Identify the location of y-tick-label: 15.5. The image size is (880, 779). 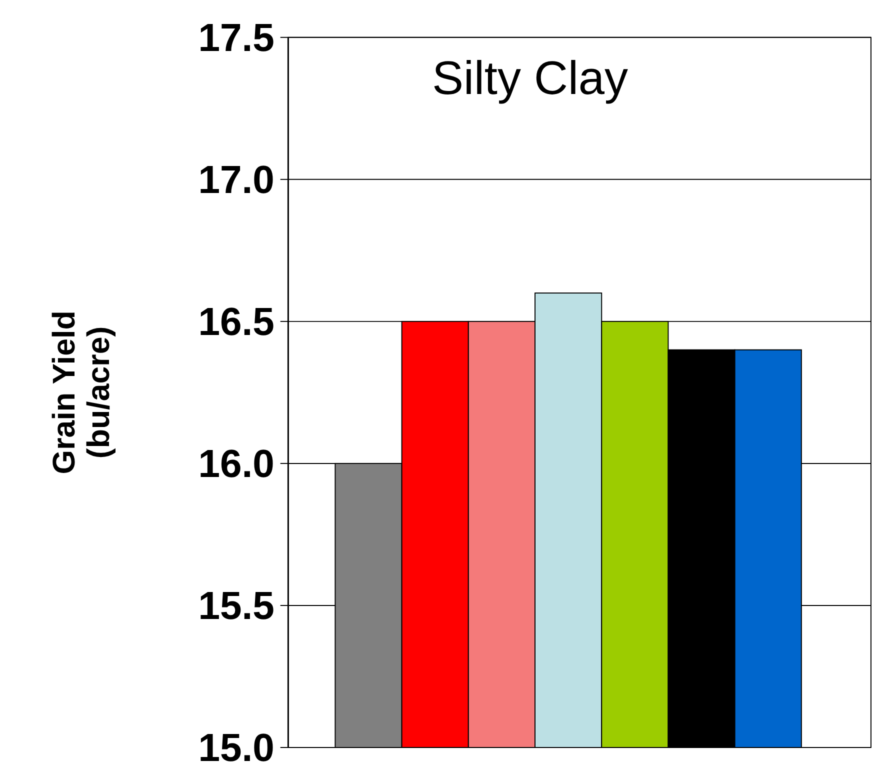
(236, 606).